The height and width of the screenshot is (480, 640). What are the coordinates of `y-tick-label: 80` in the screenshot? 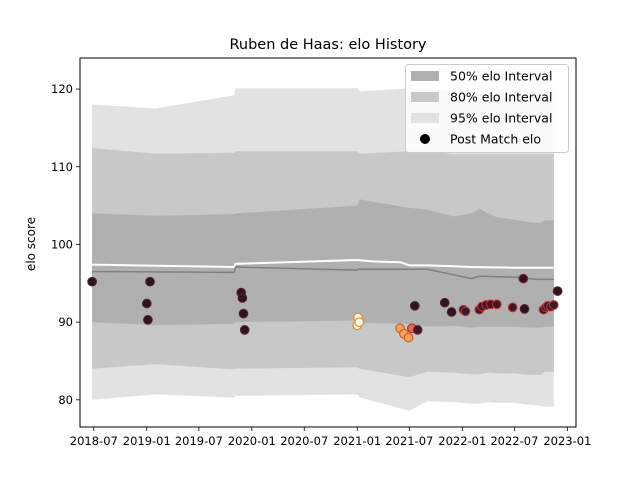 It's located at (65, 400).